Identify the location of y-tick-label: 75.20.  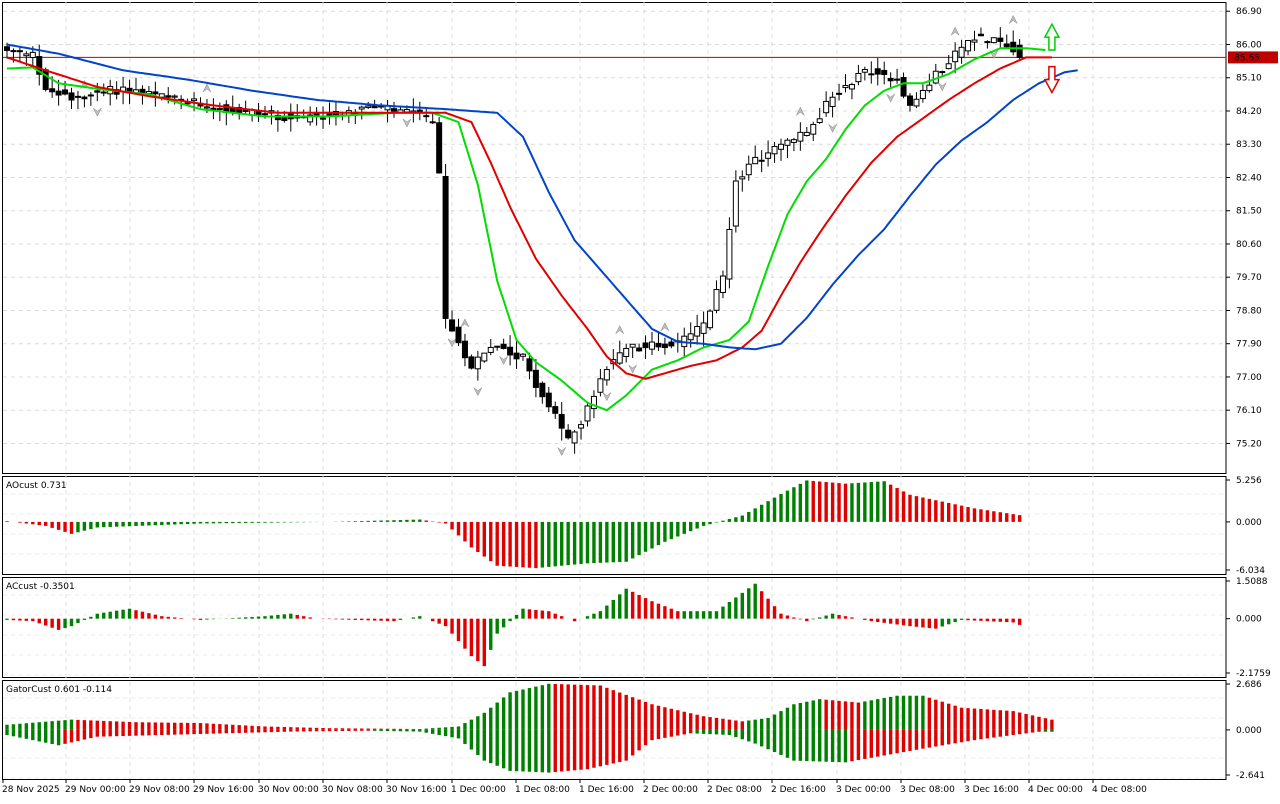
(1249, 444).